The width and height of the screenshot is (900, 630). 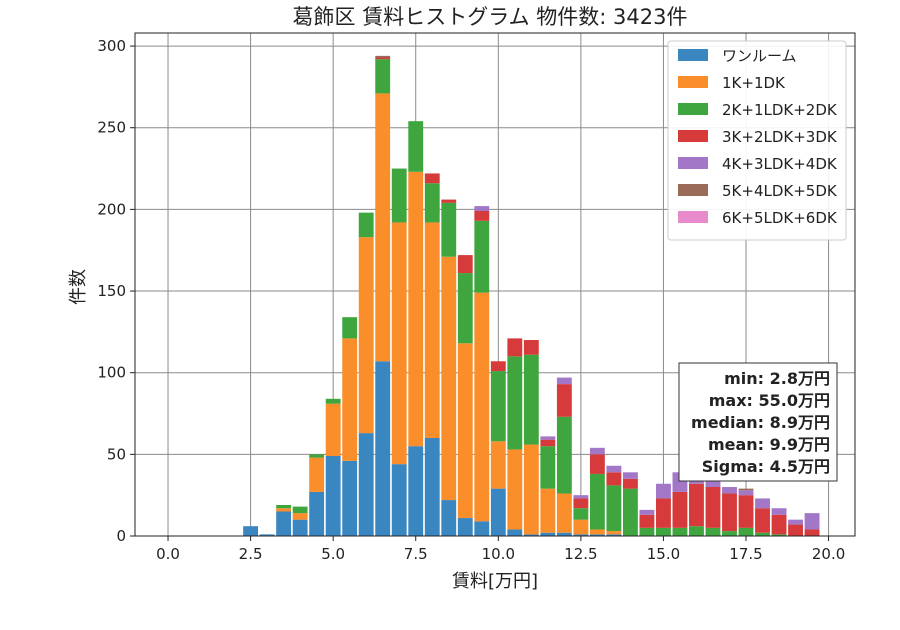 I want to click on x-tick-label: 5.0, so click(x=333, y=554).